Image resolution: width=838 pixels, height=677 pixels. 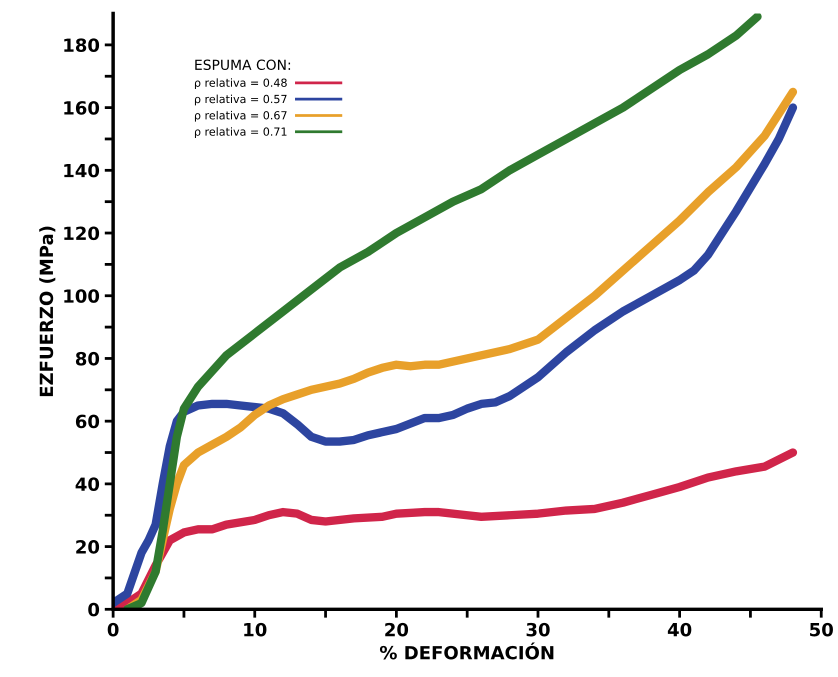 What do you see at coordinates (88, 359) in the screenshot?
I see `y-tick-label: 80` at bounding box center [88, 359].